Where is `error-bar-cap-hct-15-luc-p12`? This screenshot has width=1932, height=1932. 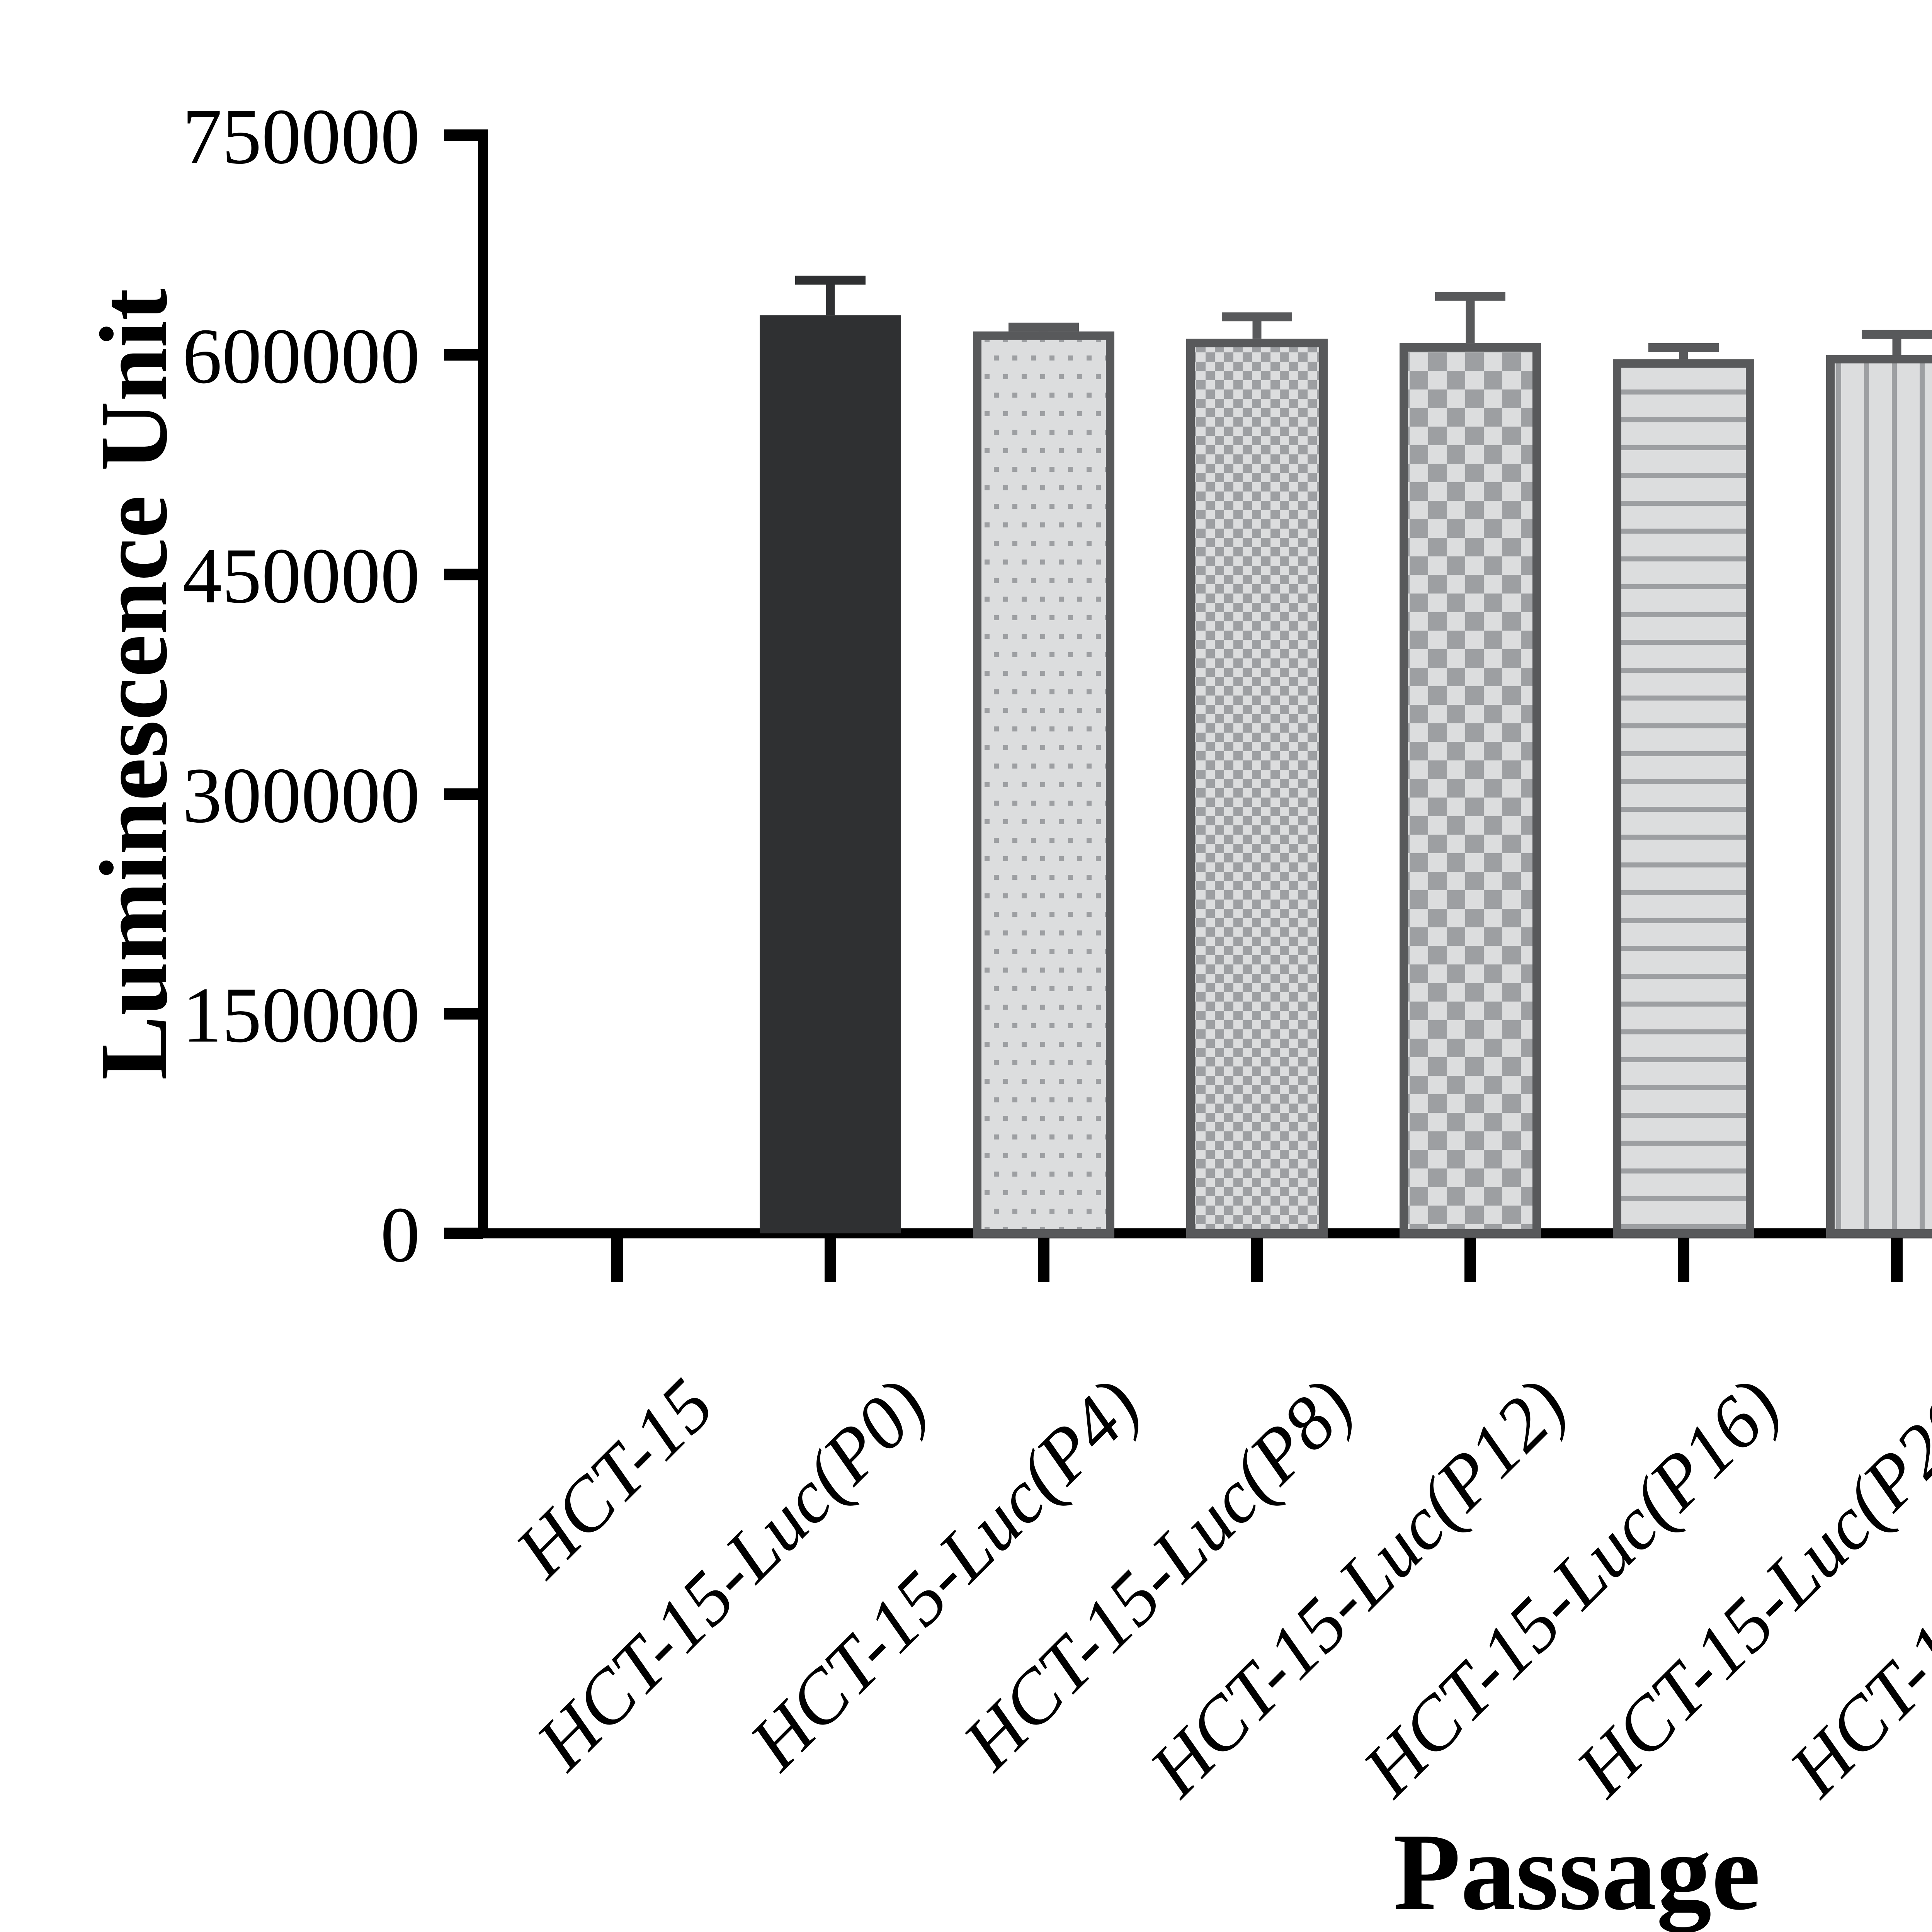
error-bar-cap-hct-15-luc-p12 is located at coordinates (1470, 296).